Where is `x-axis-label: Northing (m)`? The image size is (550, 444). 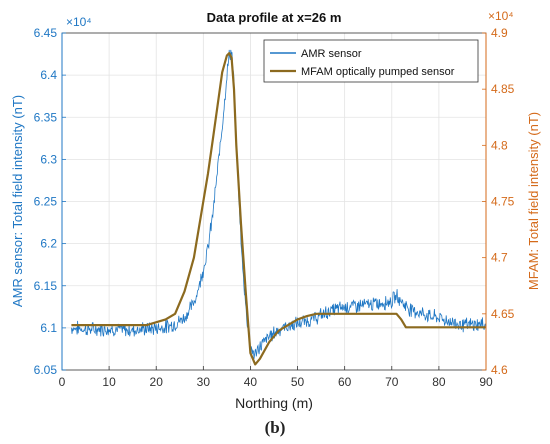
x-axis-label: Northing (m) is located at coordinates (274, 403).